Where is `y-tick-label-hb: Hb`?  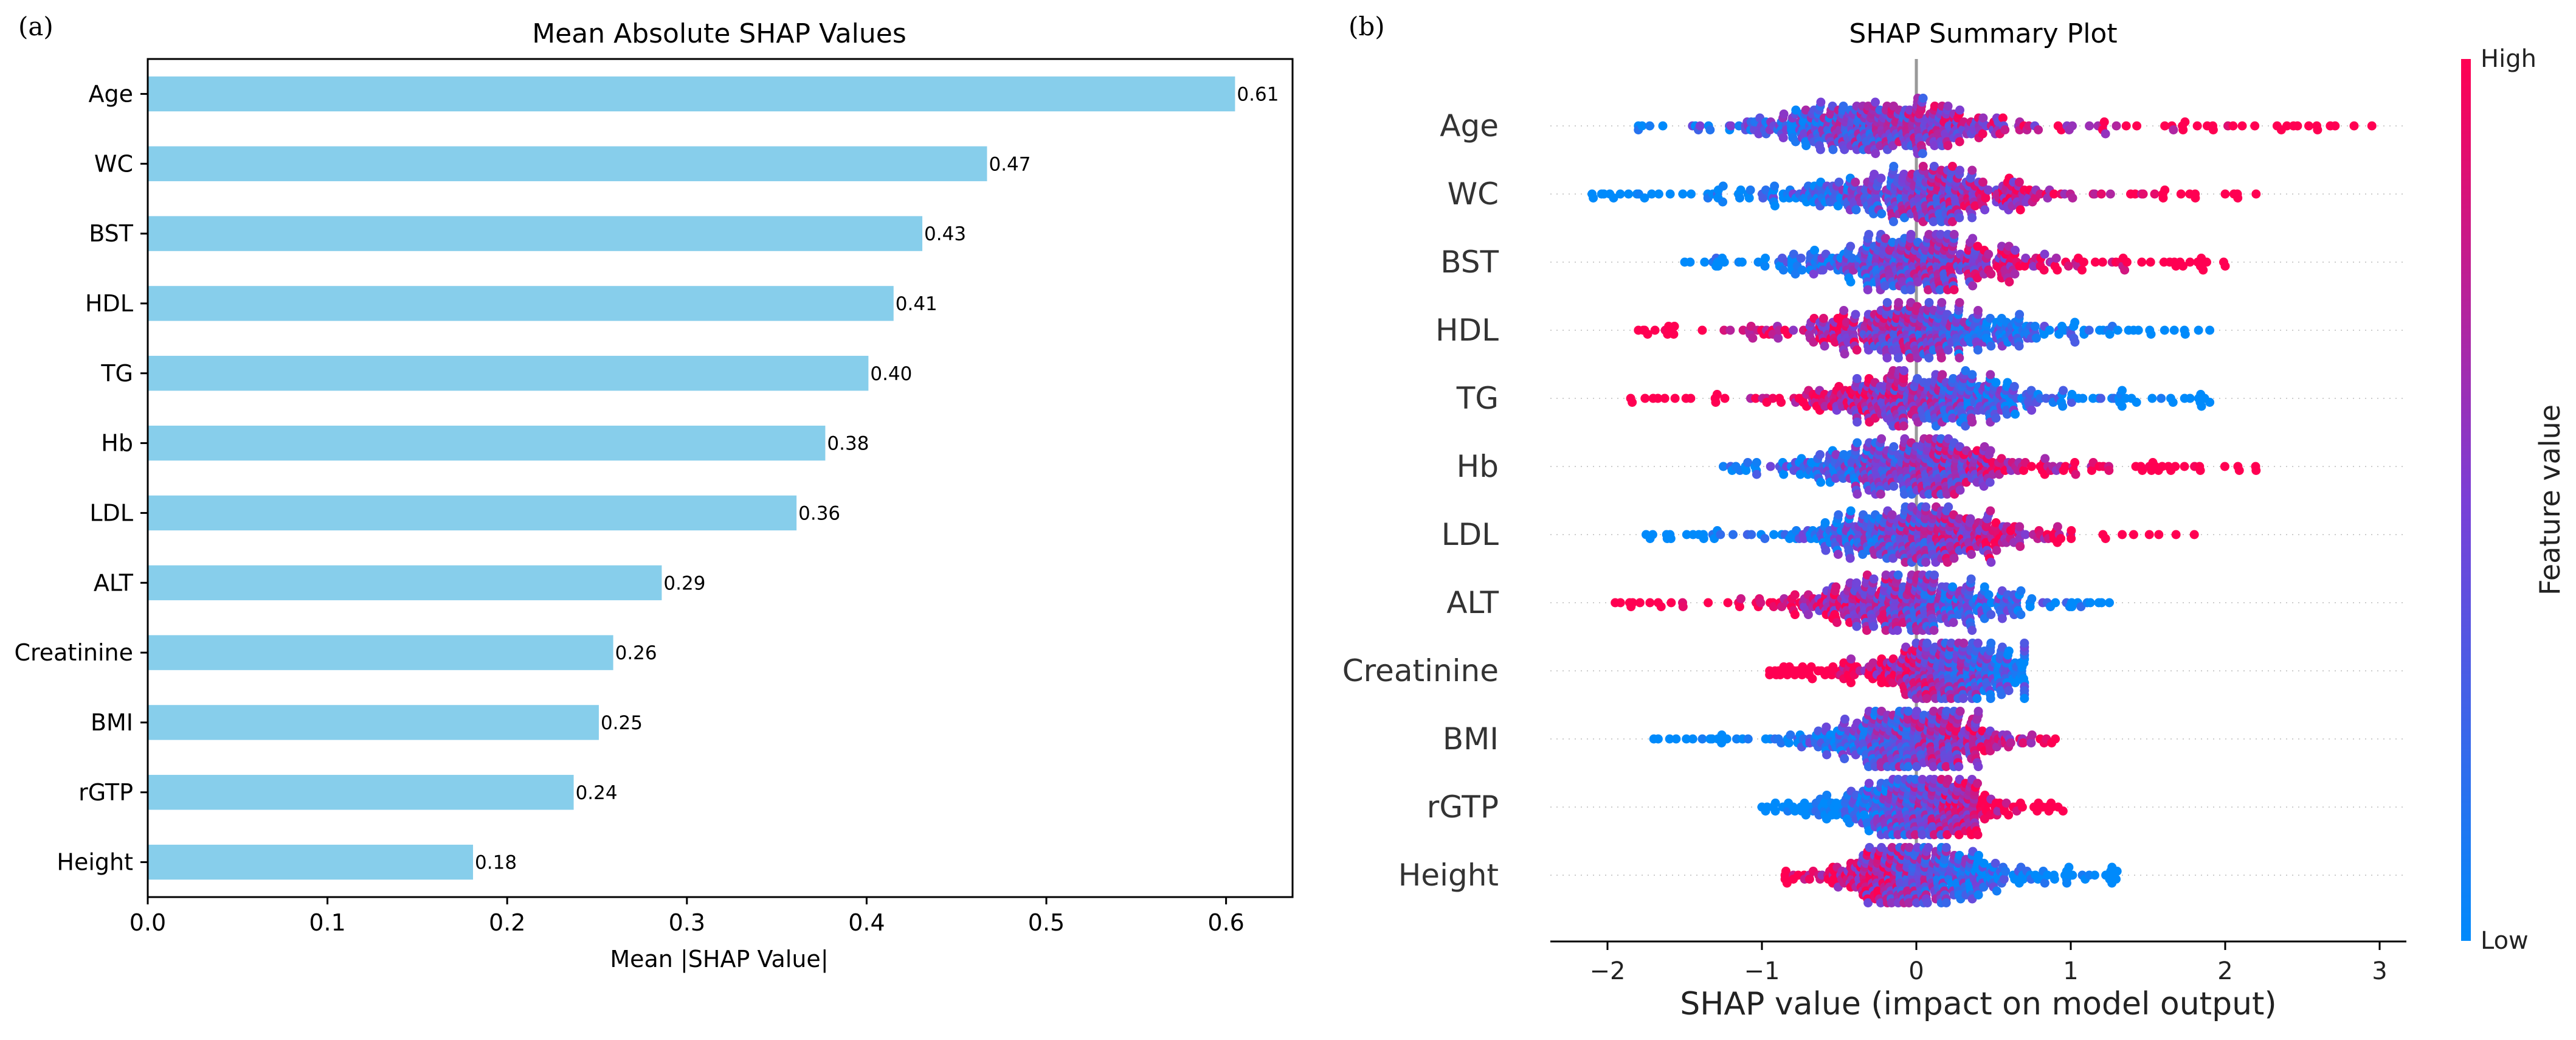 y-tick-label-hb: Hb is located at coordinates (117, 443).